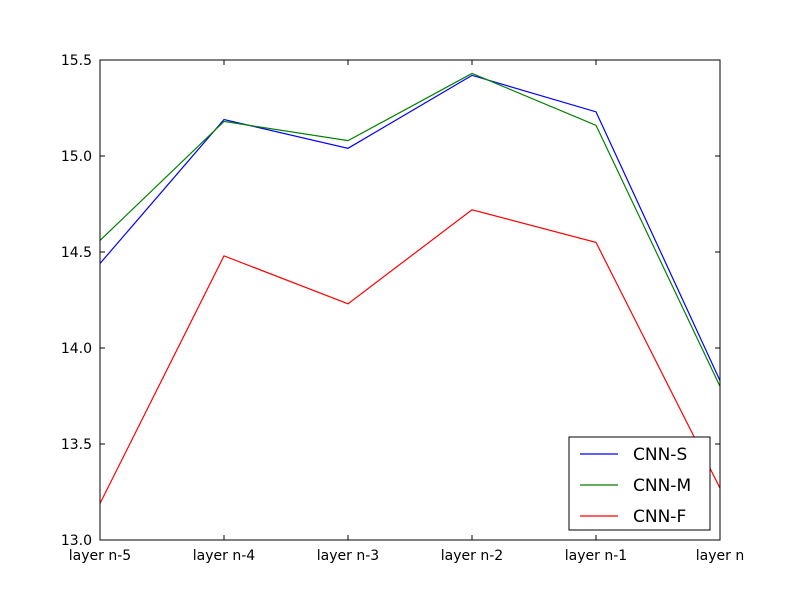  Describe the element at coordinates (224, 556) in the screenshot. I see `x-tick-label: layer n-4` at that location.